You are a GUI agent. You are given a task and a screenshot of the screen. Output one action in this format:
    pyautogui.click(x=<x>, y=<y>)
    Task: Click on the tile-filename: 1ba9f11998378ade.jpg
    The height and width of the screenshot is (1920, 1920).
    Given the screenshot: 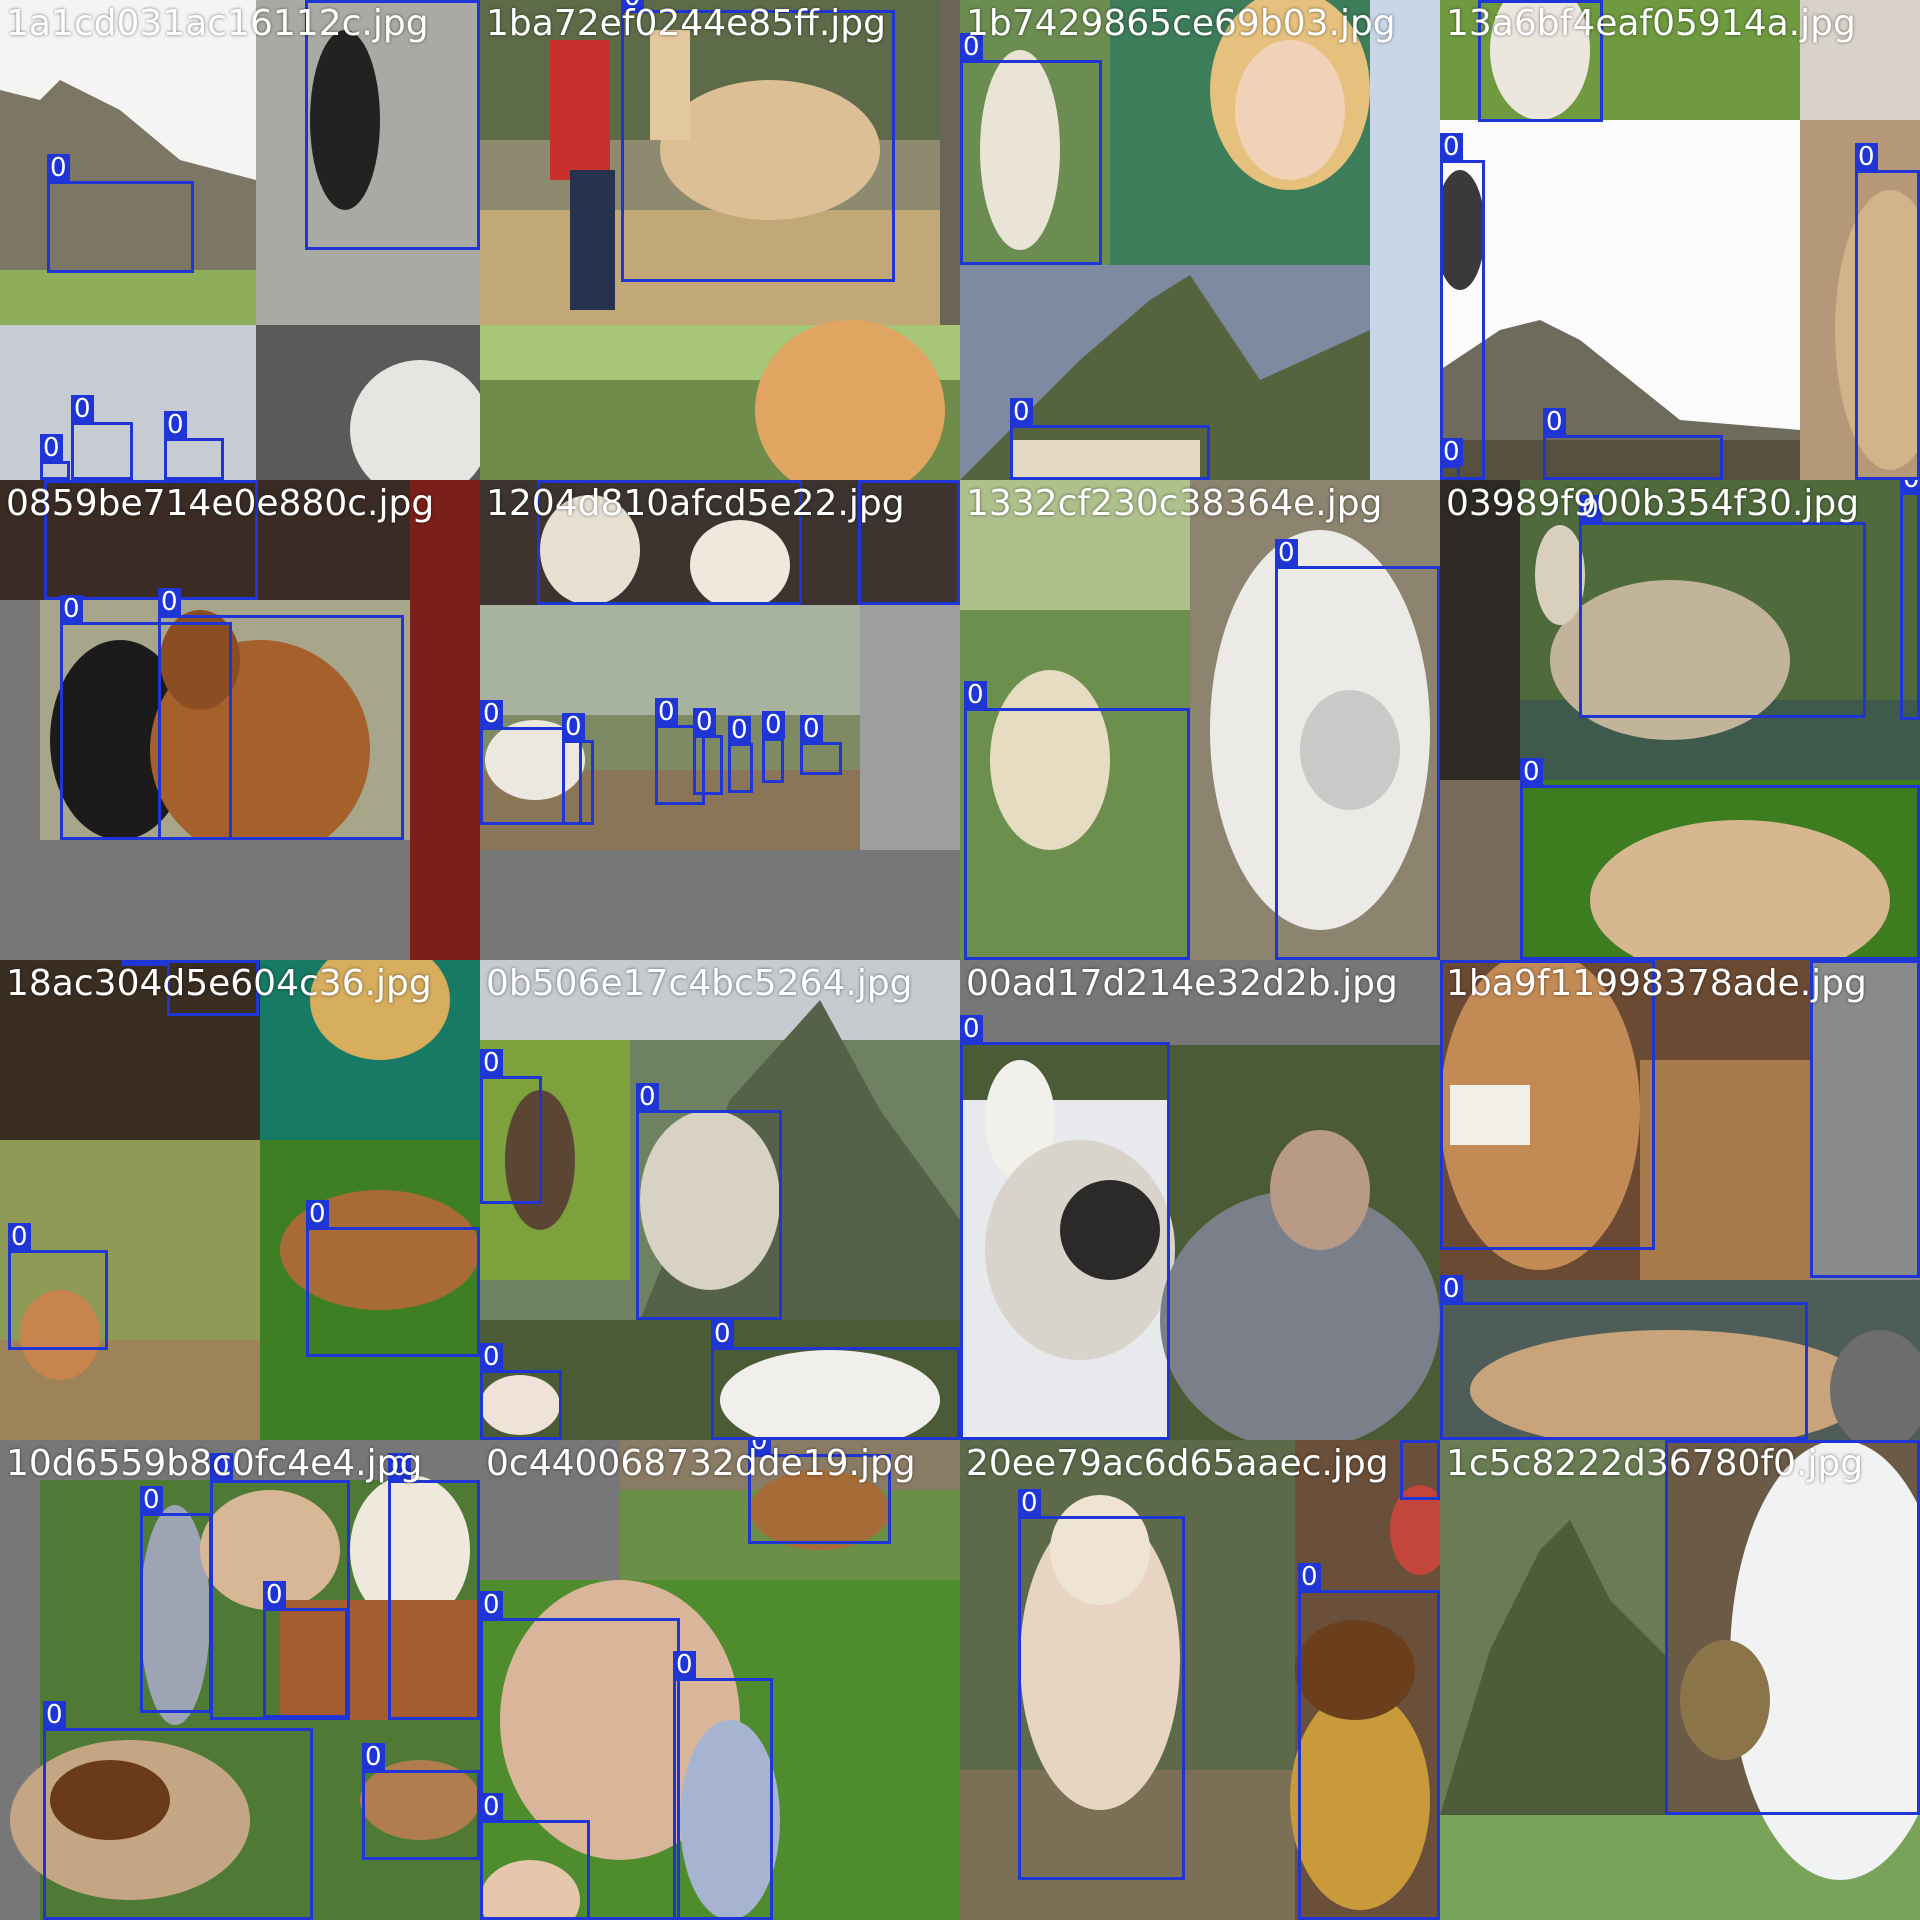 What is the action you would take?
    pyautogui.click(x=1656, y=983)
    